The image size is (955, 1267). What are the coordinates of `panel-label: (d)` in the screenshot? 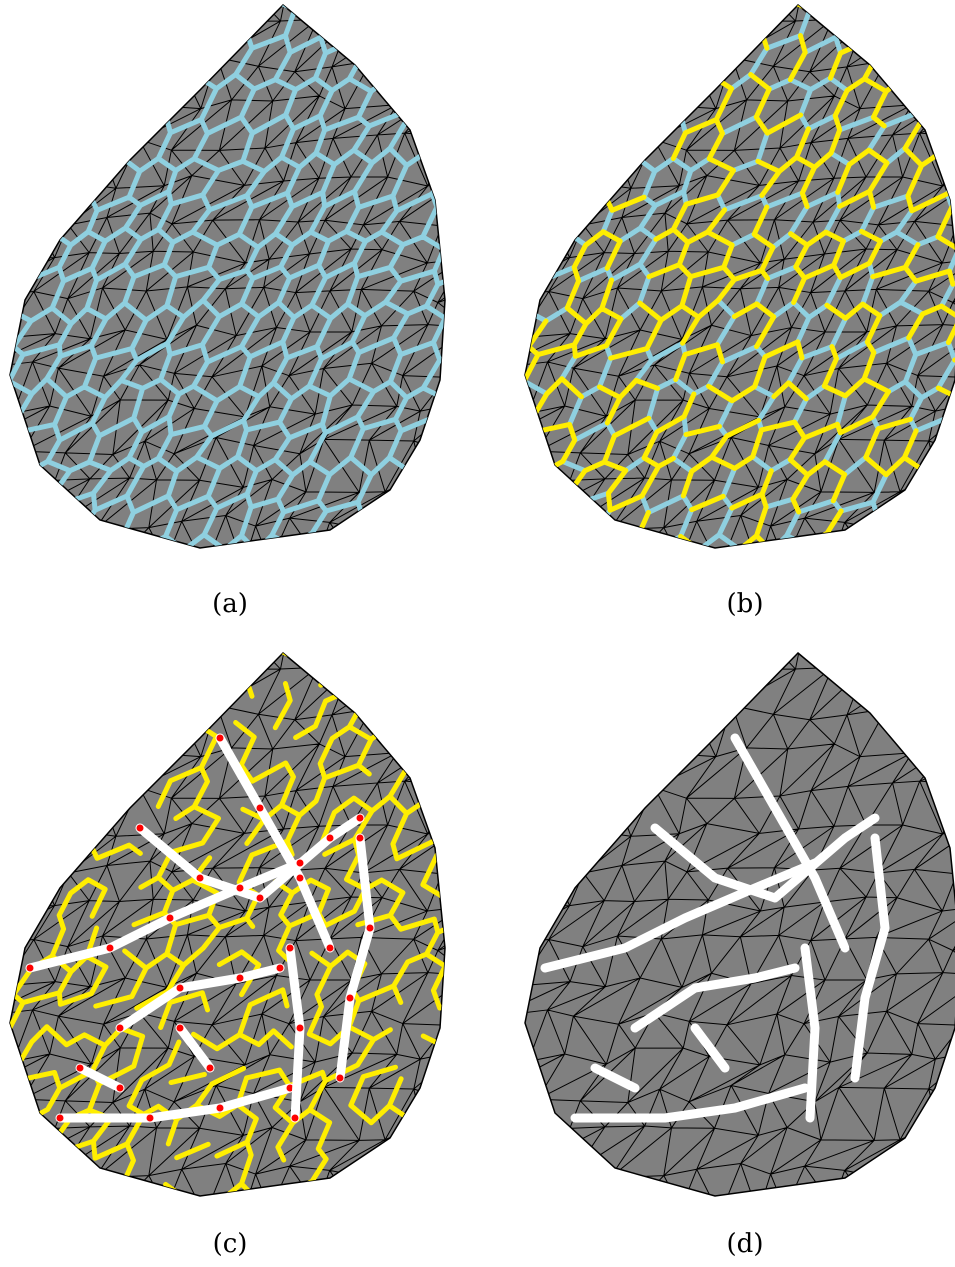 It's located at (745, 1244).